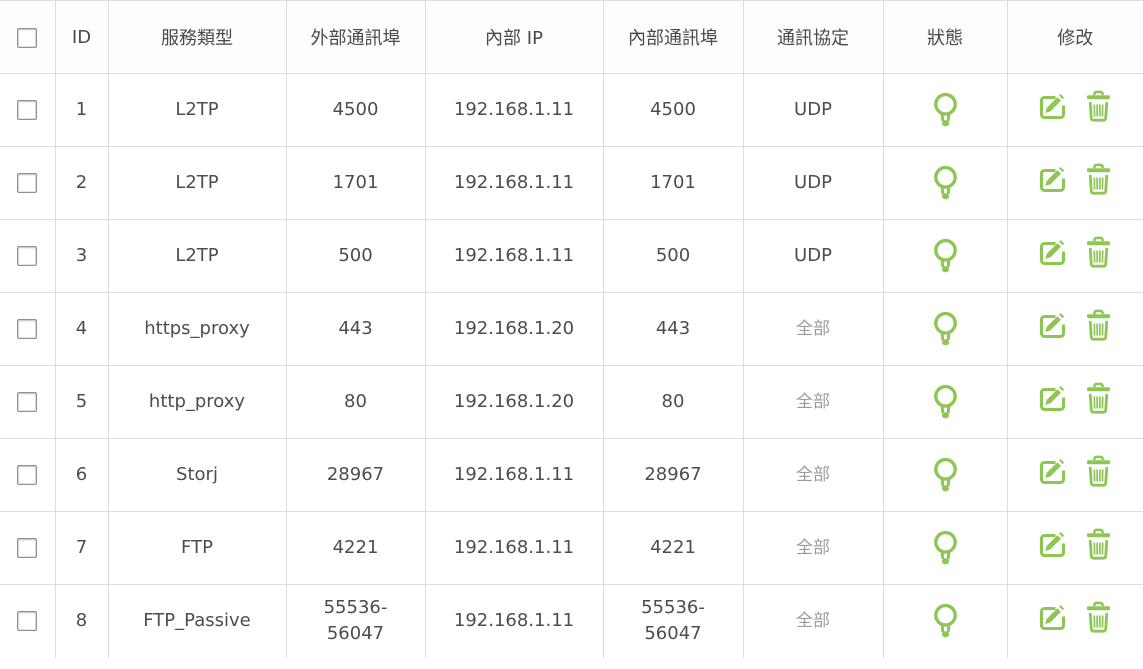  I want to click on cell-internal-port: 55536-56047, so click(673, 621).